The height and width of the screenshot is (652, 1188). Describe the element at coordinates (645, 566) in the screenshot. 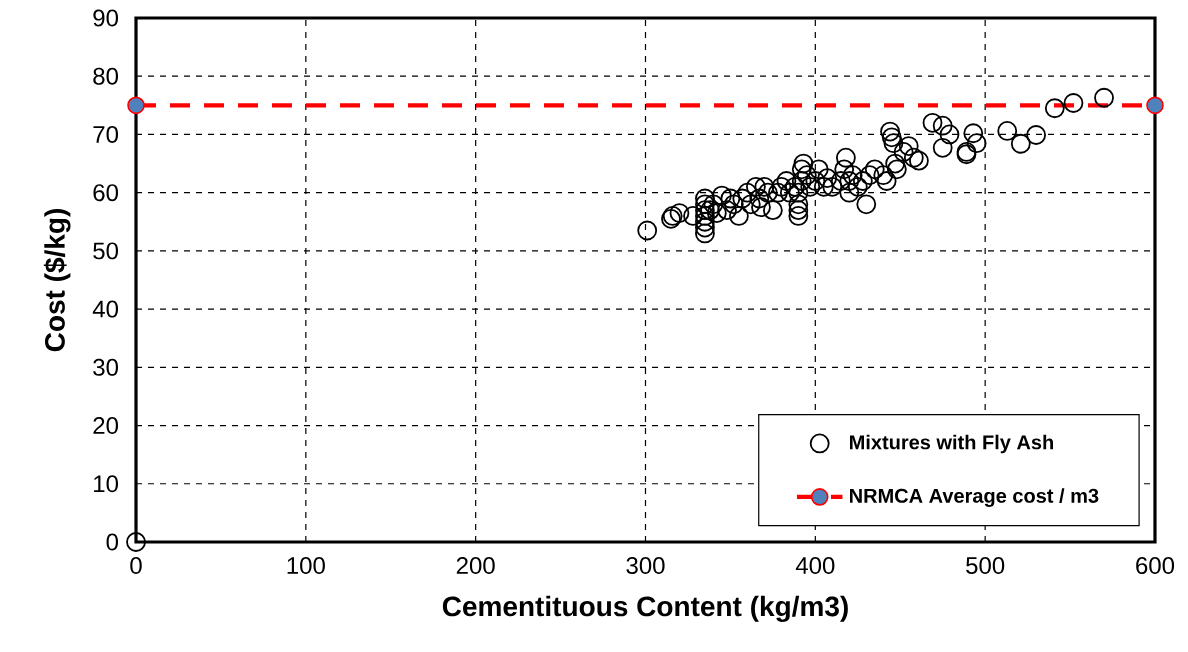

I see `x-tick-label: 300` at that location.